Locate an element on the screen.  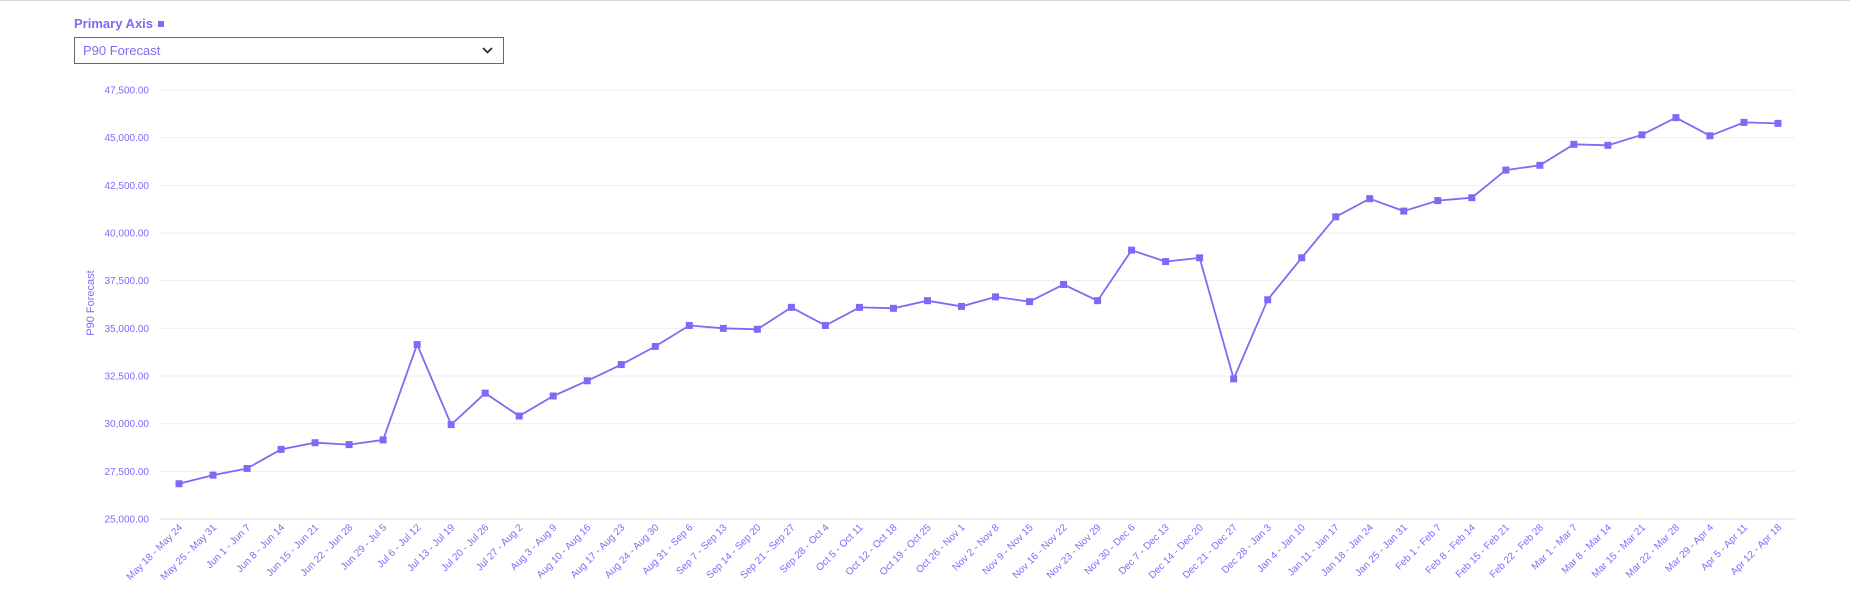
y-tick-label: 42,500.00 is located at coordinates (127, 186).